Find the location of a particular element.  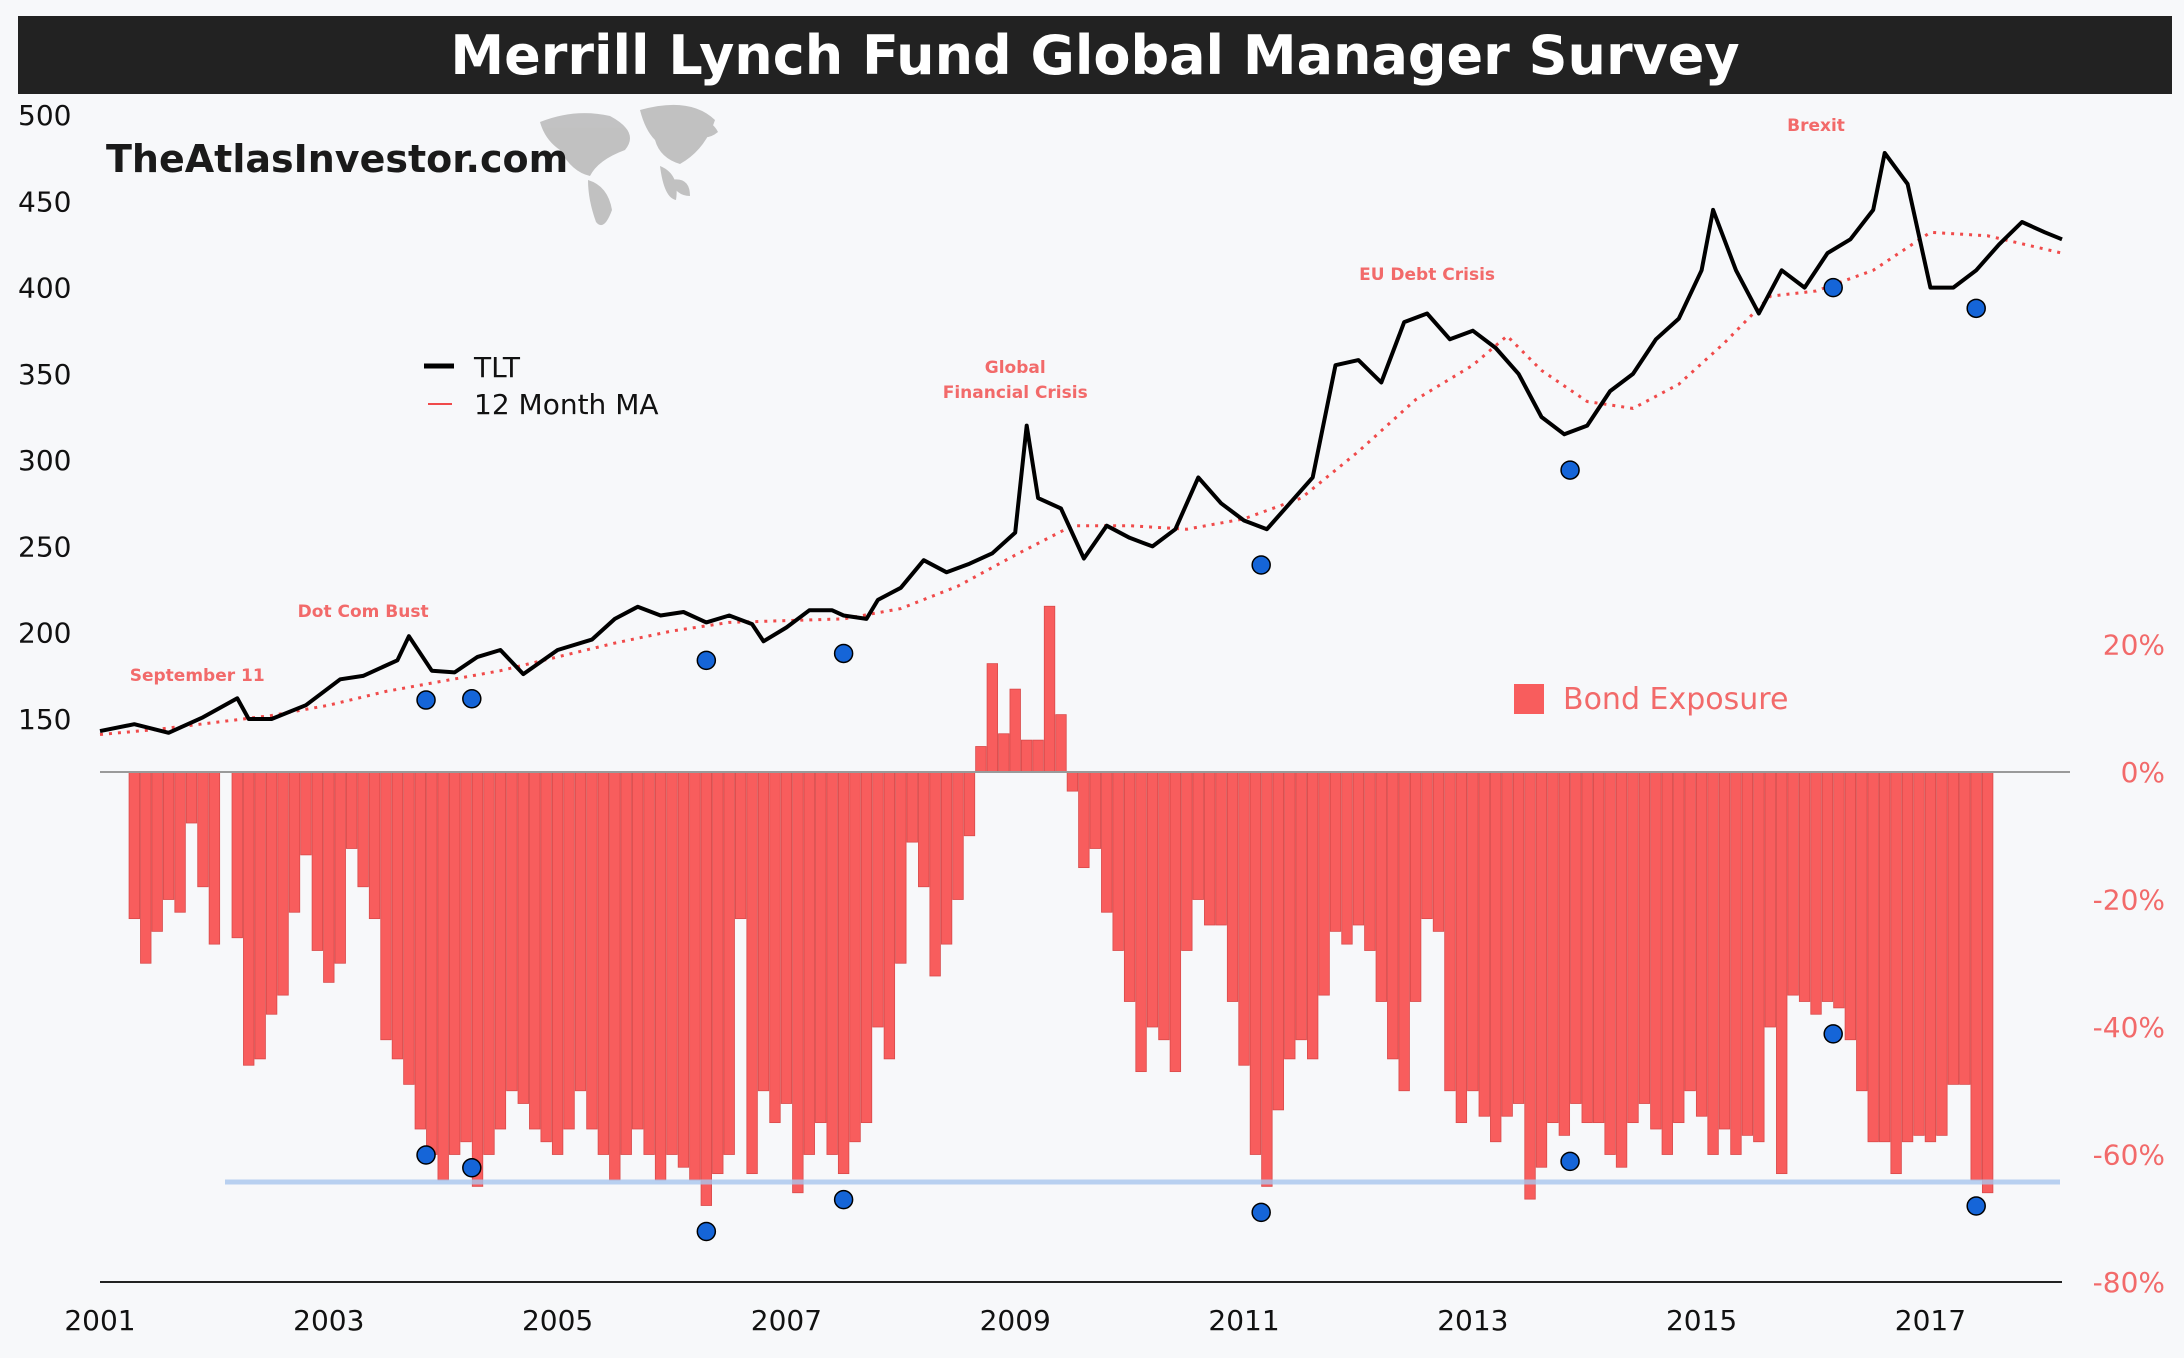

x-tick-label: 2017 is located at coordinates (1930, 1320).